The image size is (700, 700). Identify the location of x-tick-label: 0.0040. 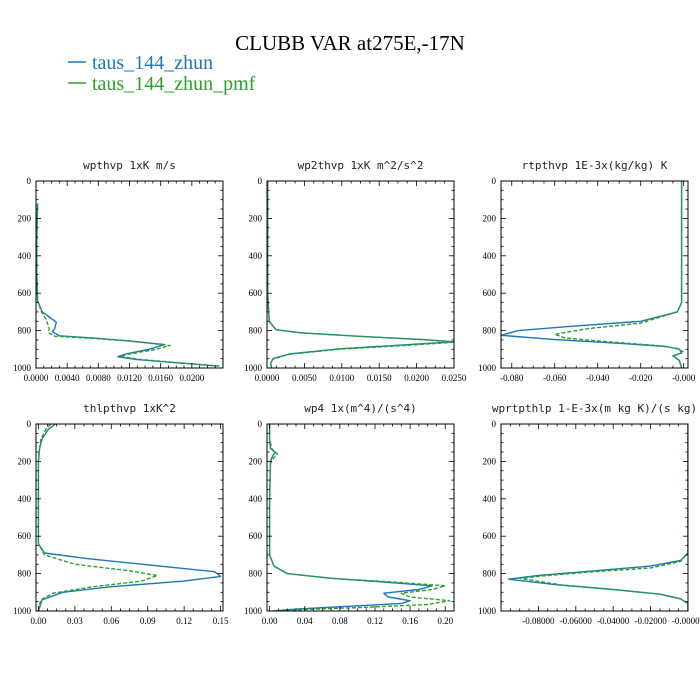
(67, 378).